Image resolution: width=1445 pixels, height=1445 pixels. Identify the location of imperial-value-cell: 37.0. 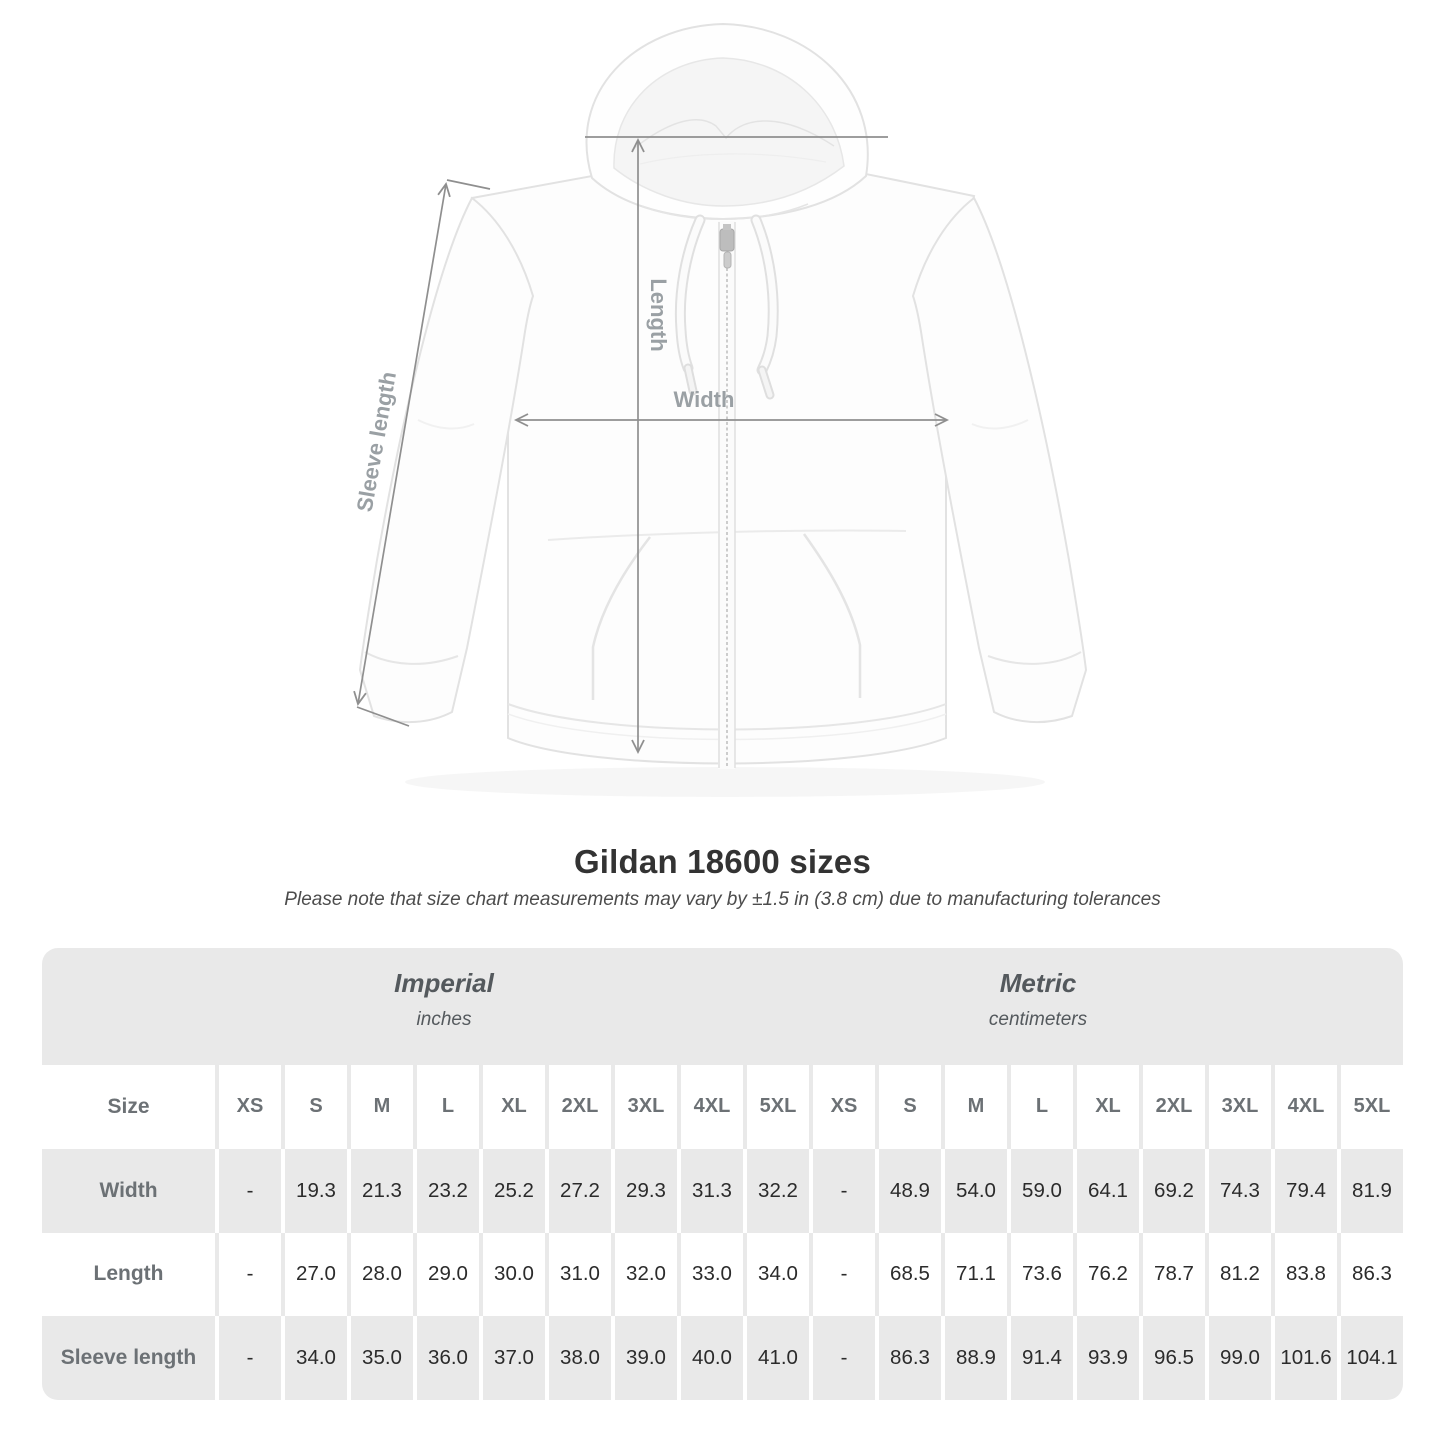
(512, 1358).